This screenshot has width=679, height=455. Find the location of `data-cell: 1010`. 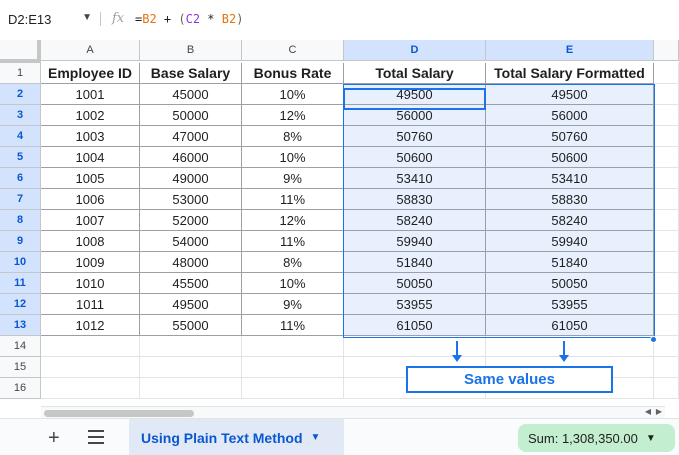

data-cell: 1010 is located at coordinates (90, 283).